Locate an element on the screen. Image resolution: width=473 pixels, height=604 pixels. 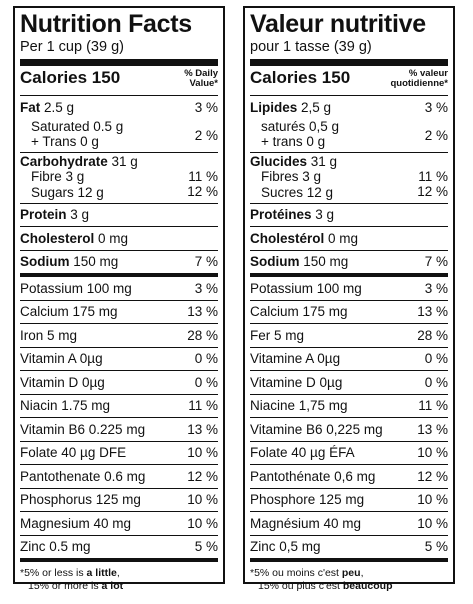
fibre: Fibres 3 g is located at coordinates (291, 176).